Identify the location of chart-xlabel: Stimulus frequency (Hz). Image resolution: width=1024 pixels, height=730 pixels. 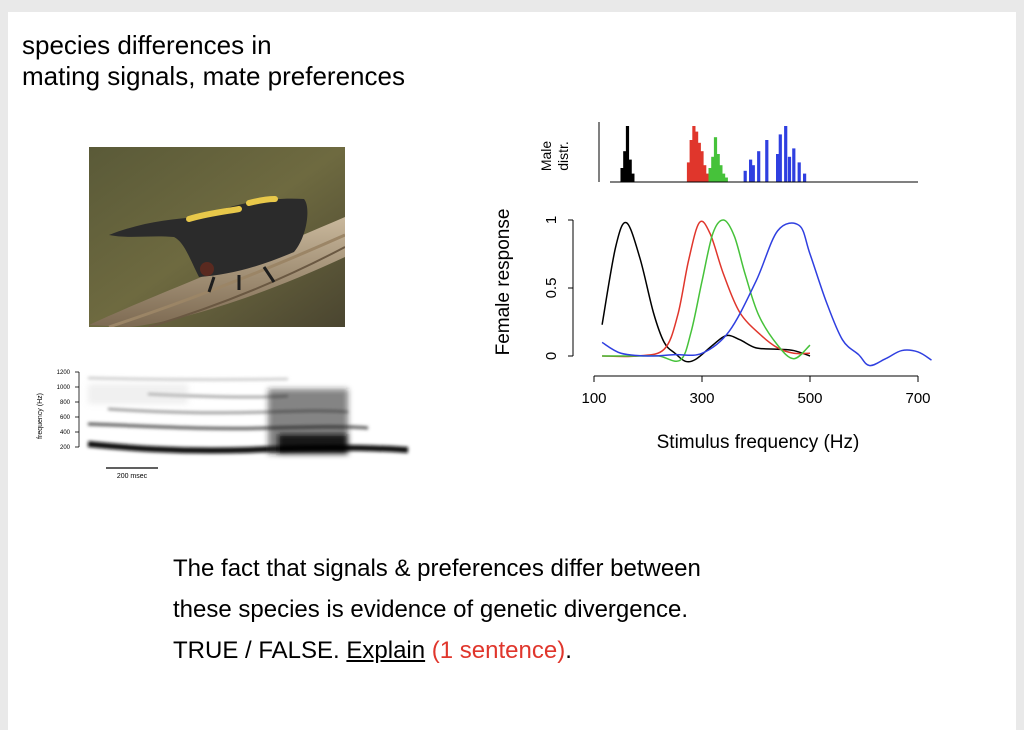
(758, 442).